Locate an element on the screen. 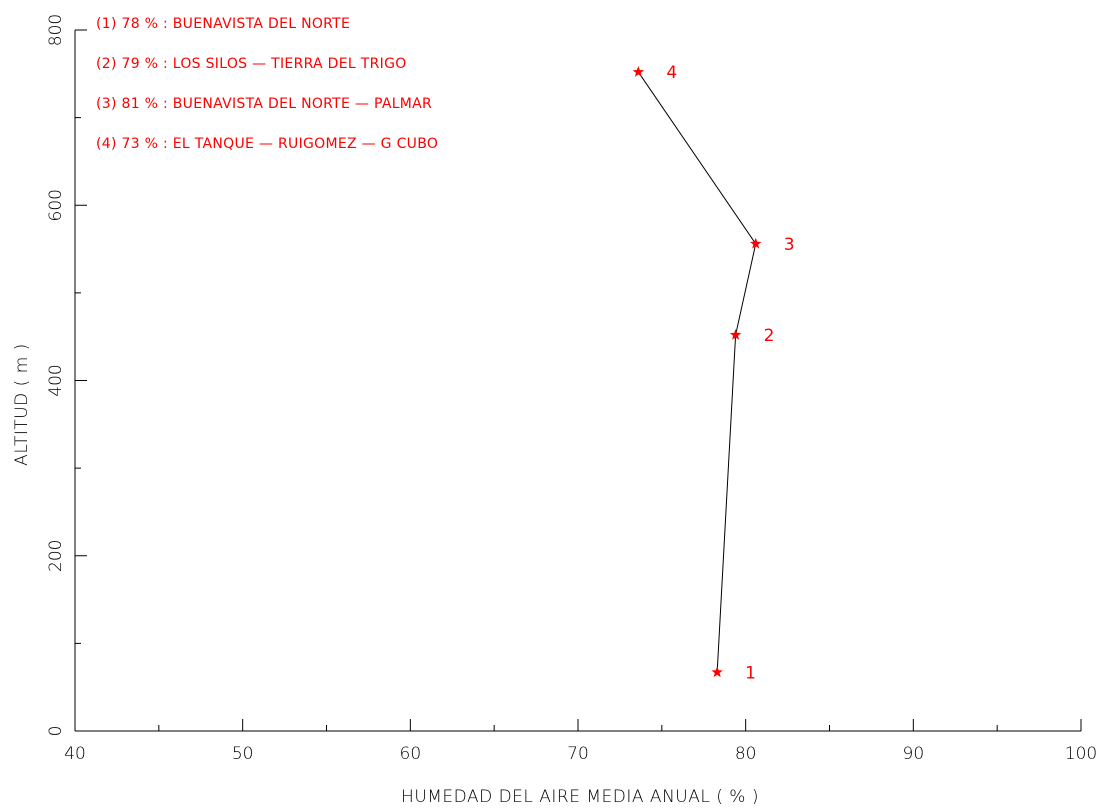 This screenshot has width=1106, height=812. y-tick-label: 600 is located at coordinates (56, 205).